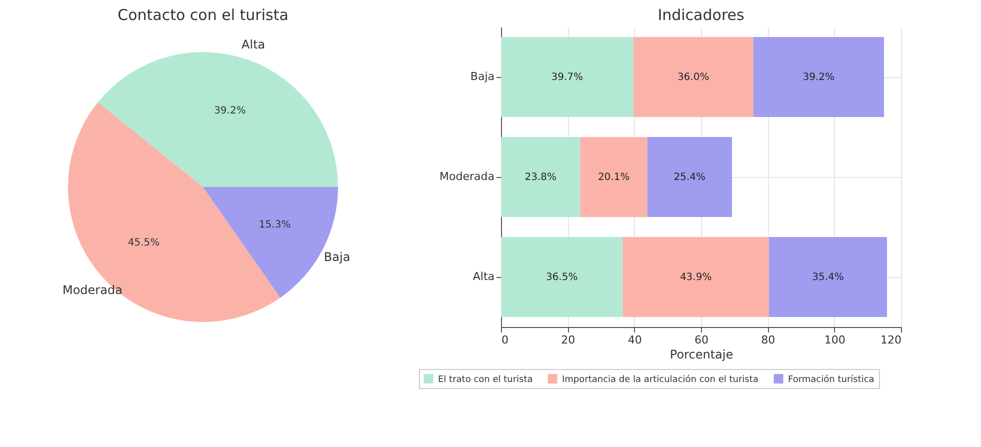 The height and width of the screenshot is (447, 981). Describe the element at coordinates (337, 257) in the screenshot. I see `slice-label: Baja` at that location.